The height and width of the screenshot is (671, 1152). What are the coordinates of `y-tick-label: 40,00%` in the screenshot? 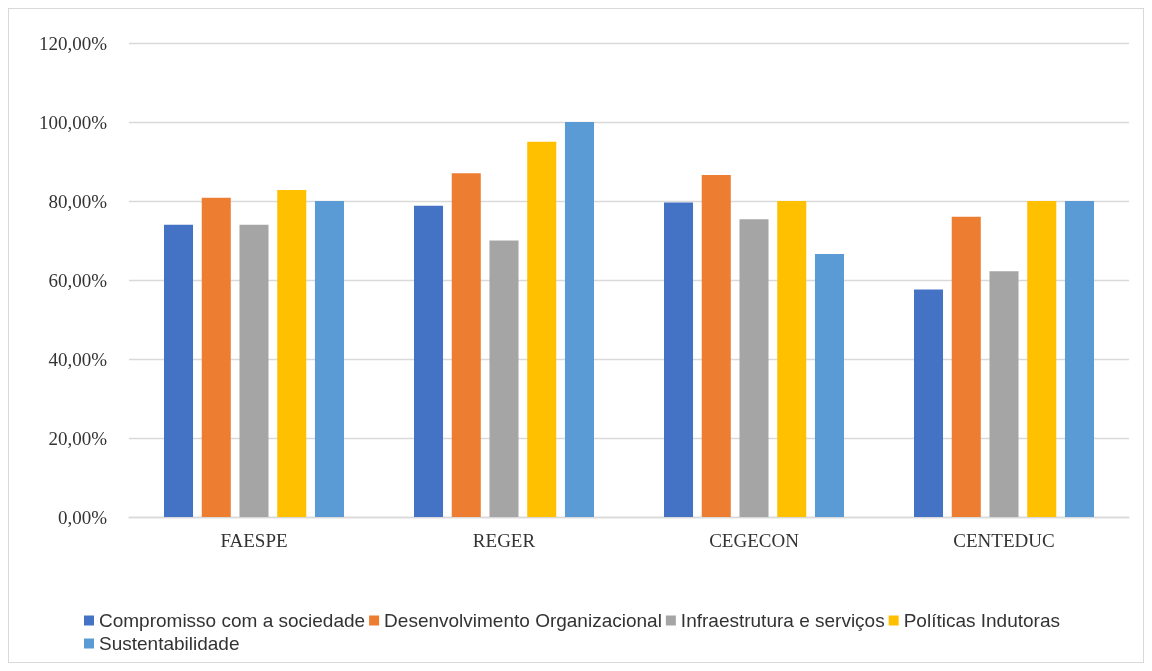 It's located at (78, 359).